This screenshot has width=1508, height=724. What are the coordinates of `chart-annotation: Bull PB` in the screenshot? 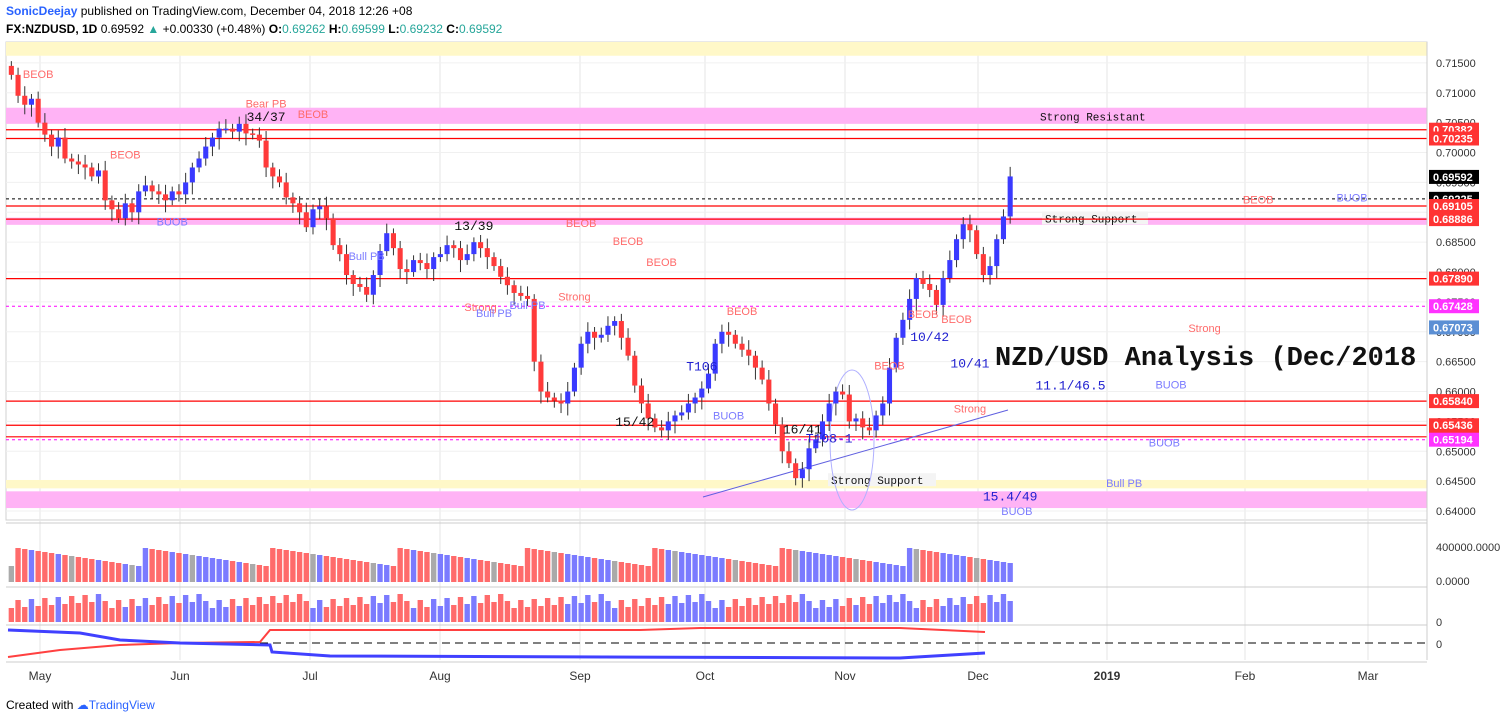 It's located at (367, 257).